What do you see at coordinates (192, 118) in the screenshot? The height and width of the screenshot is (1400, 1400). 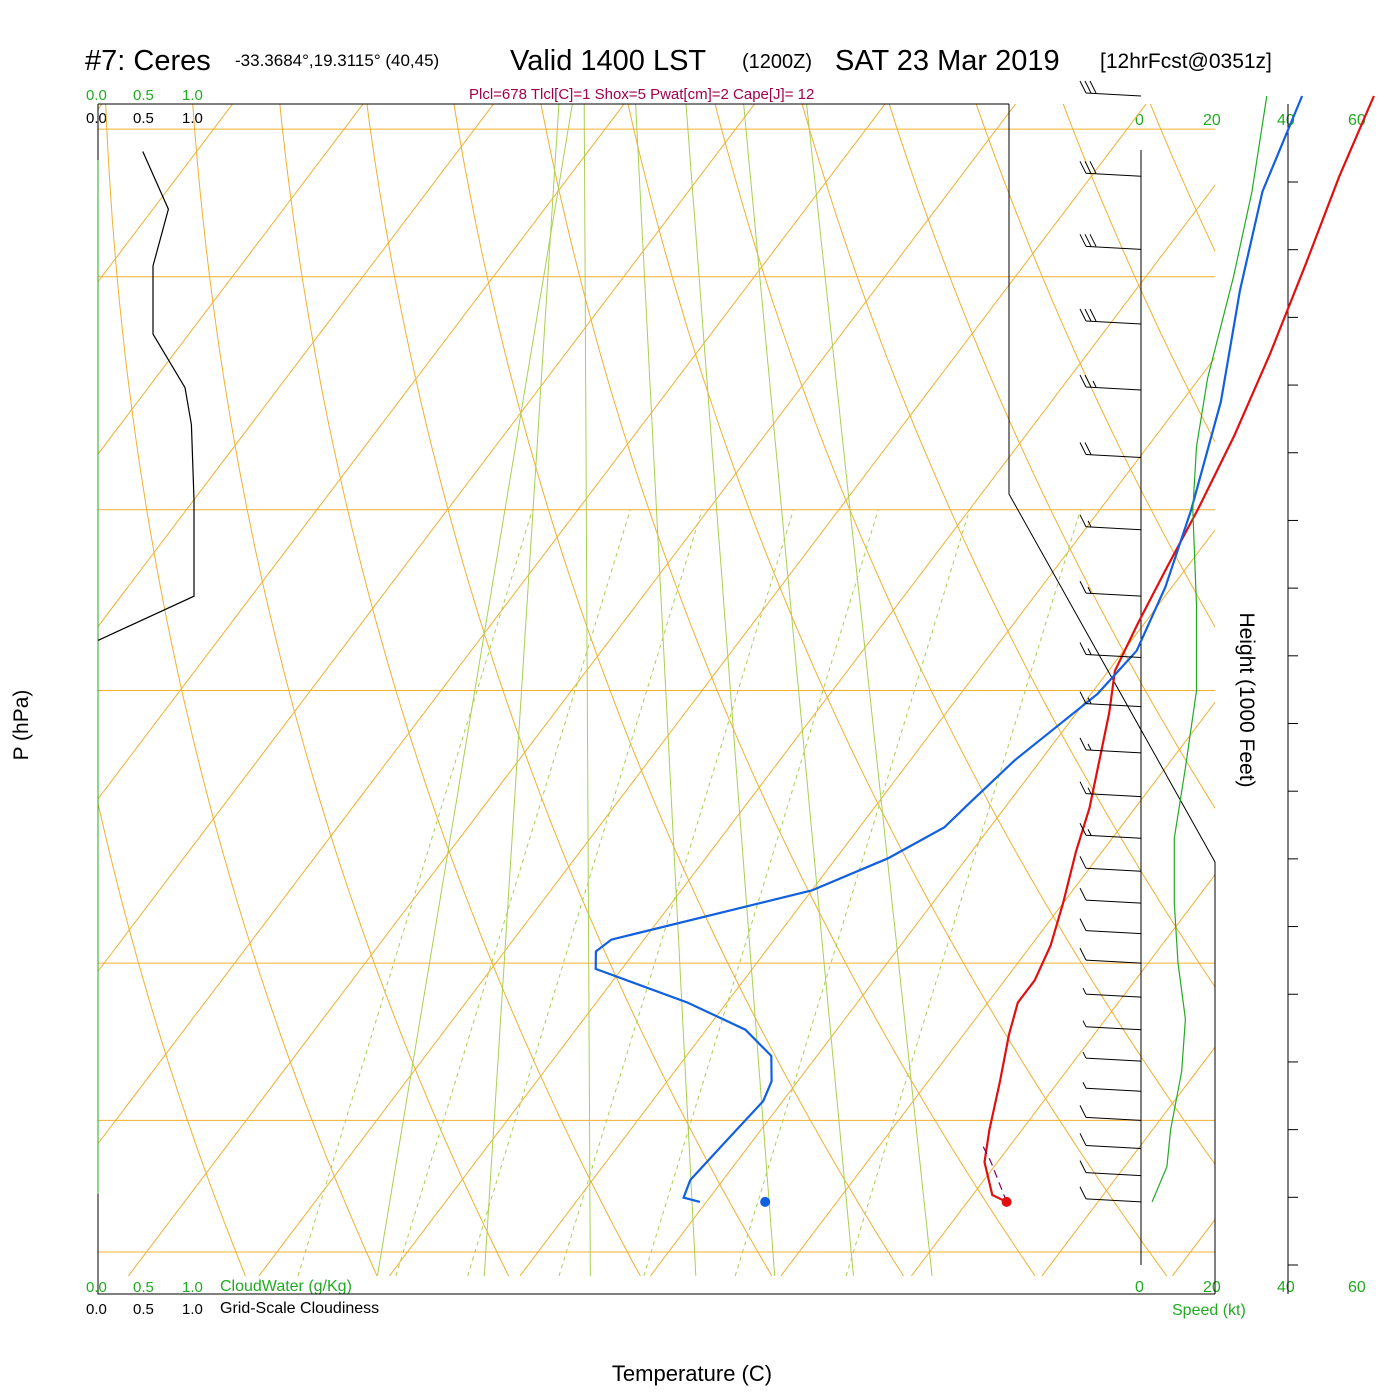 I see `cloudiness-tick-top-2: 1.0` at bounding box center [192, 118].